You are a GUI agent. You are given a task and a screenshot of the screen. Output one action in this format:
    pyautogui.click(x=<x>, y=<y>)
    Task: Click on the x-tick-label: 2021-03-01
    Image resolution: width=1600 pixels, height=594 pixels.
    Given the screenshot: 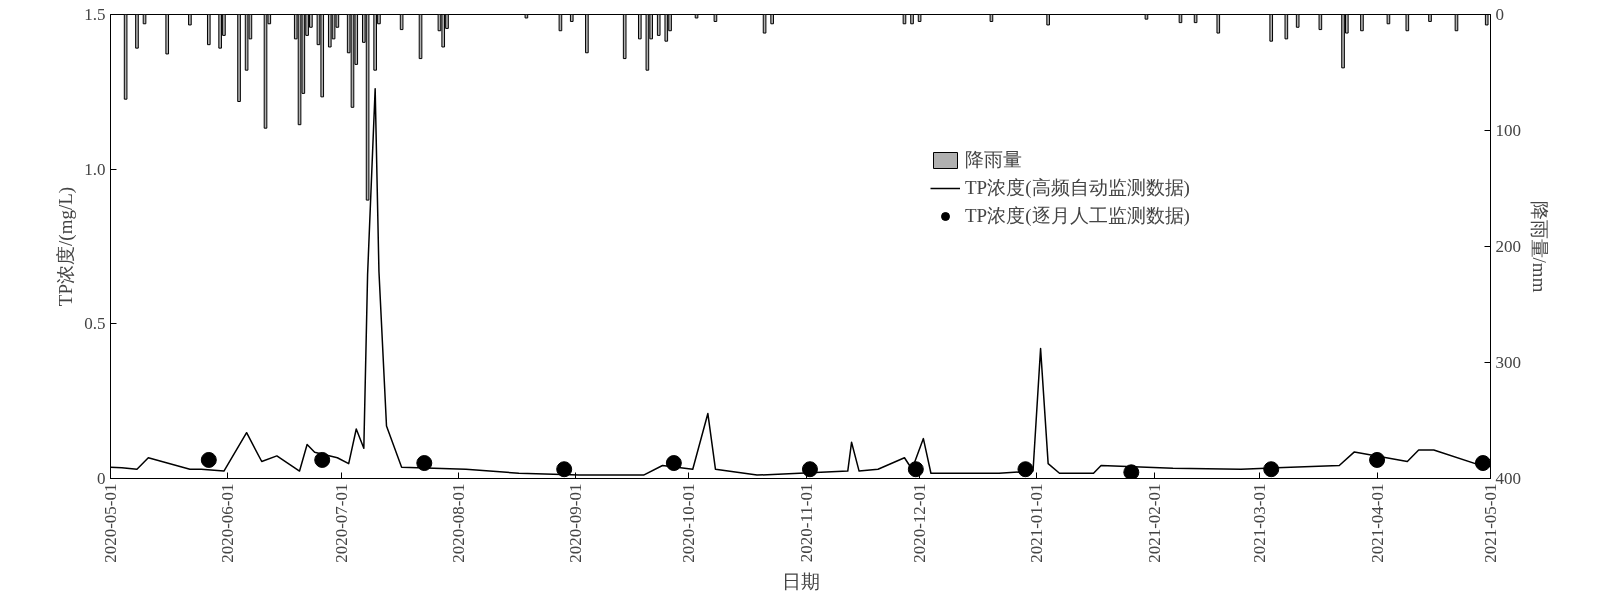 What is the action you would take?
    pyautogui.click(x=1260, y=523)
    